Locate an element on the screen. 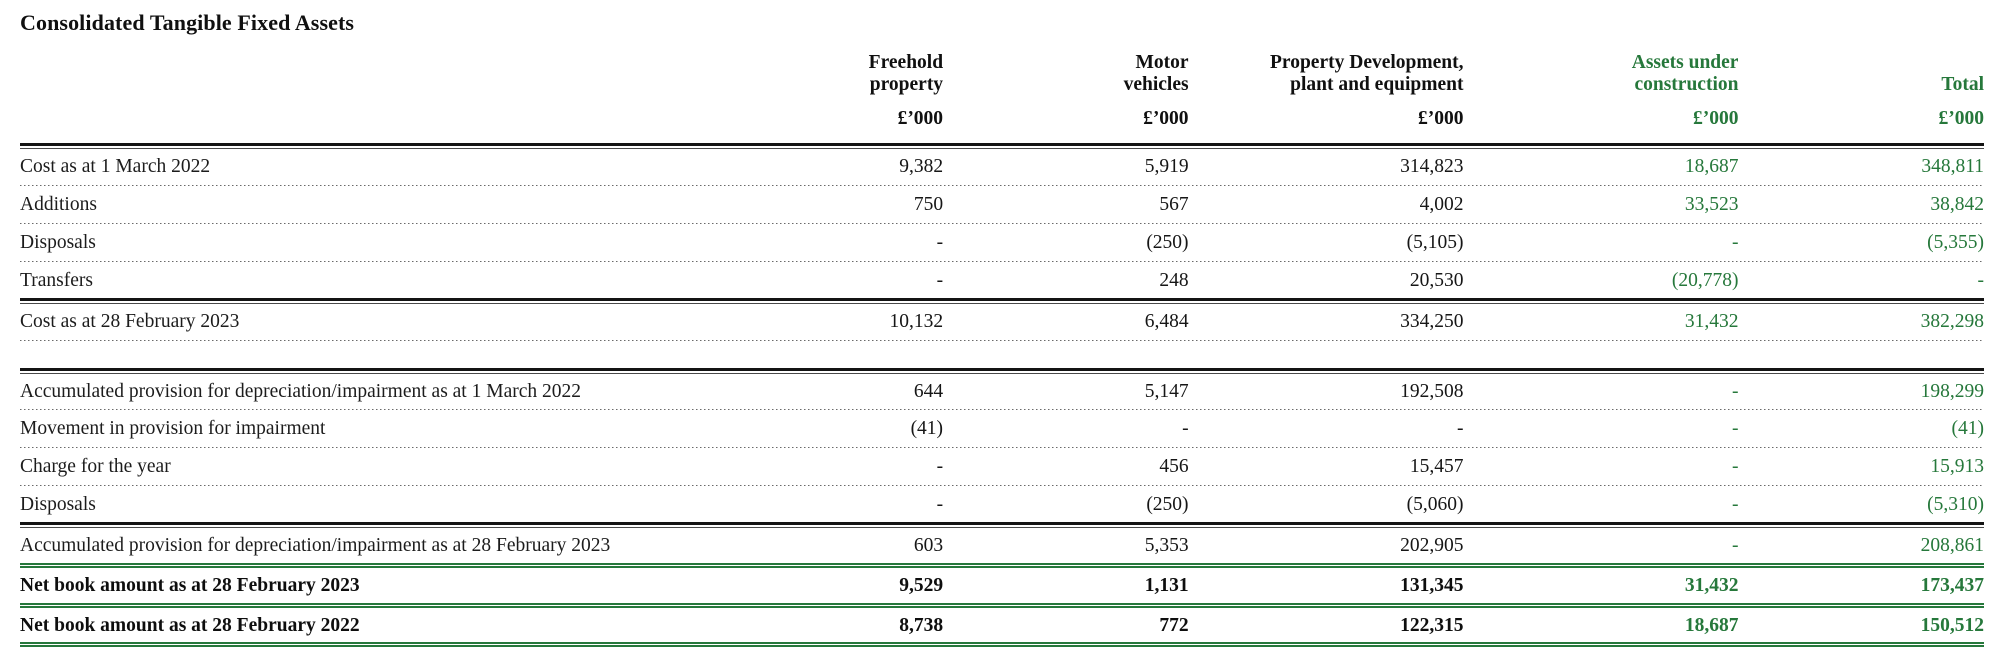 This screenshot has width=2000, height=647. cell-value: 208,861 is located at coordinates (1952, 545).